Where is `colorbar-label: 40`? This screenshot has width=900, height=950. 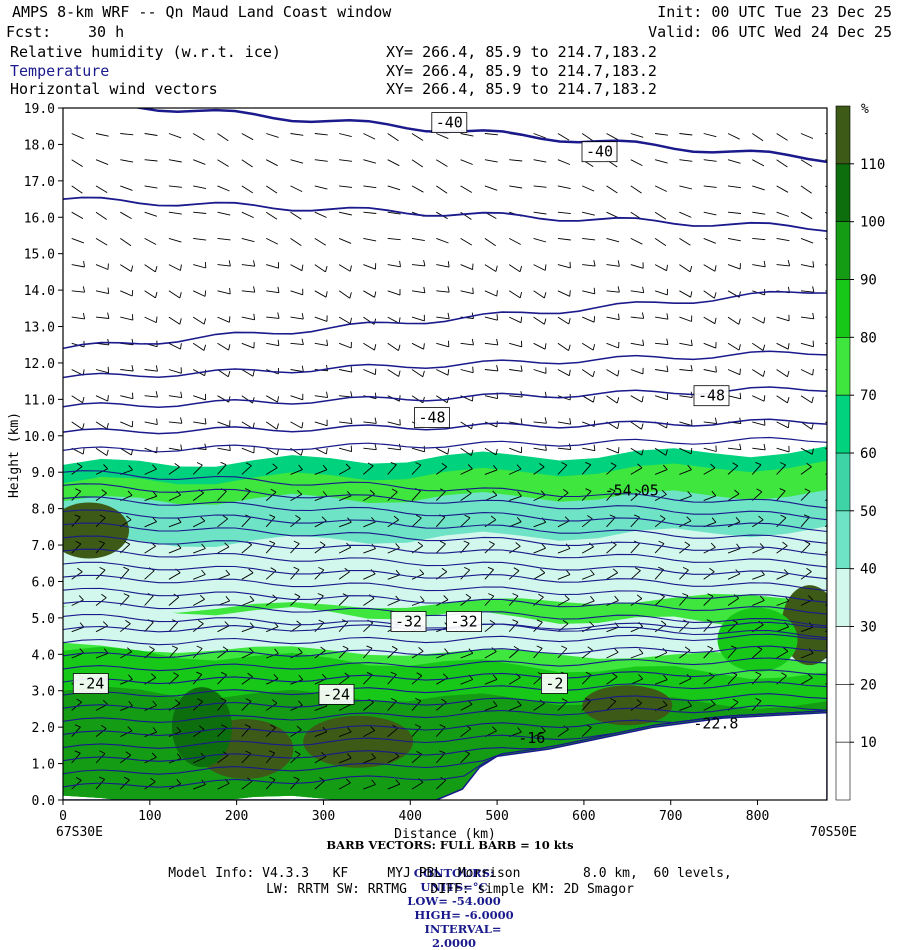
colorbar-label: 40 is located at coordinates (868, 570).